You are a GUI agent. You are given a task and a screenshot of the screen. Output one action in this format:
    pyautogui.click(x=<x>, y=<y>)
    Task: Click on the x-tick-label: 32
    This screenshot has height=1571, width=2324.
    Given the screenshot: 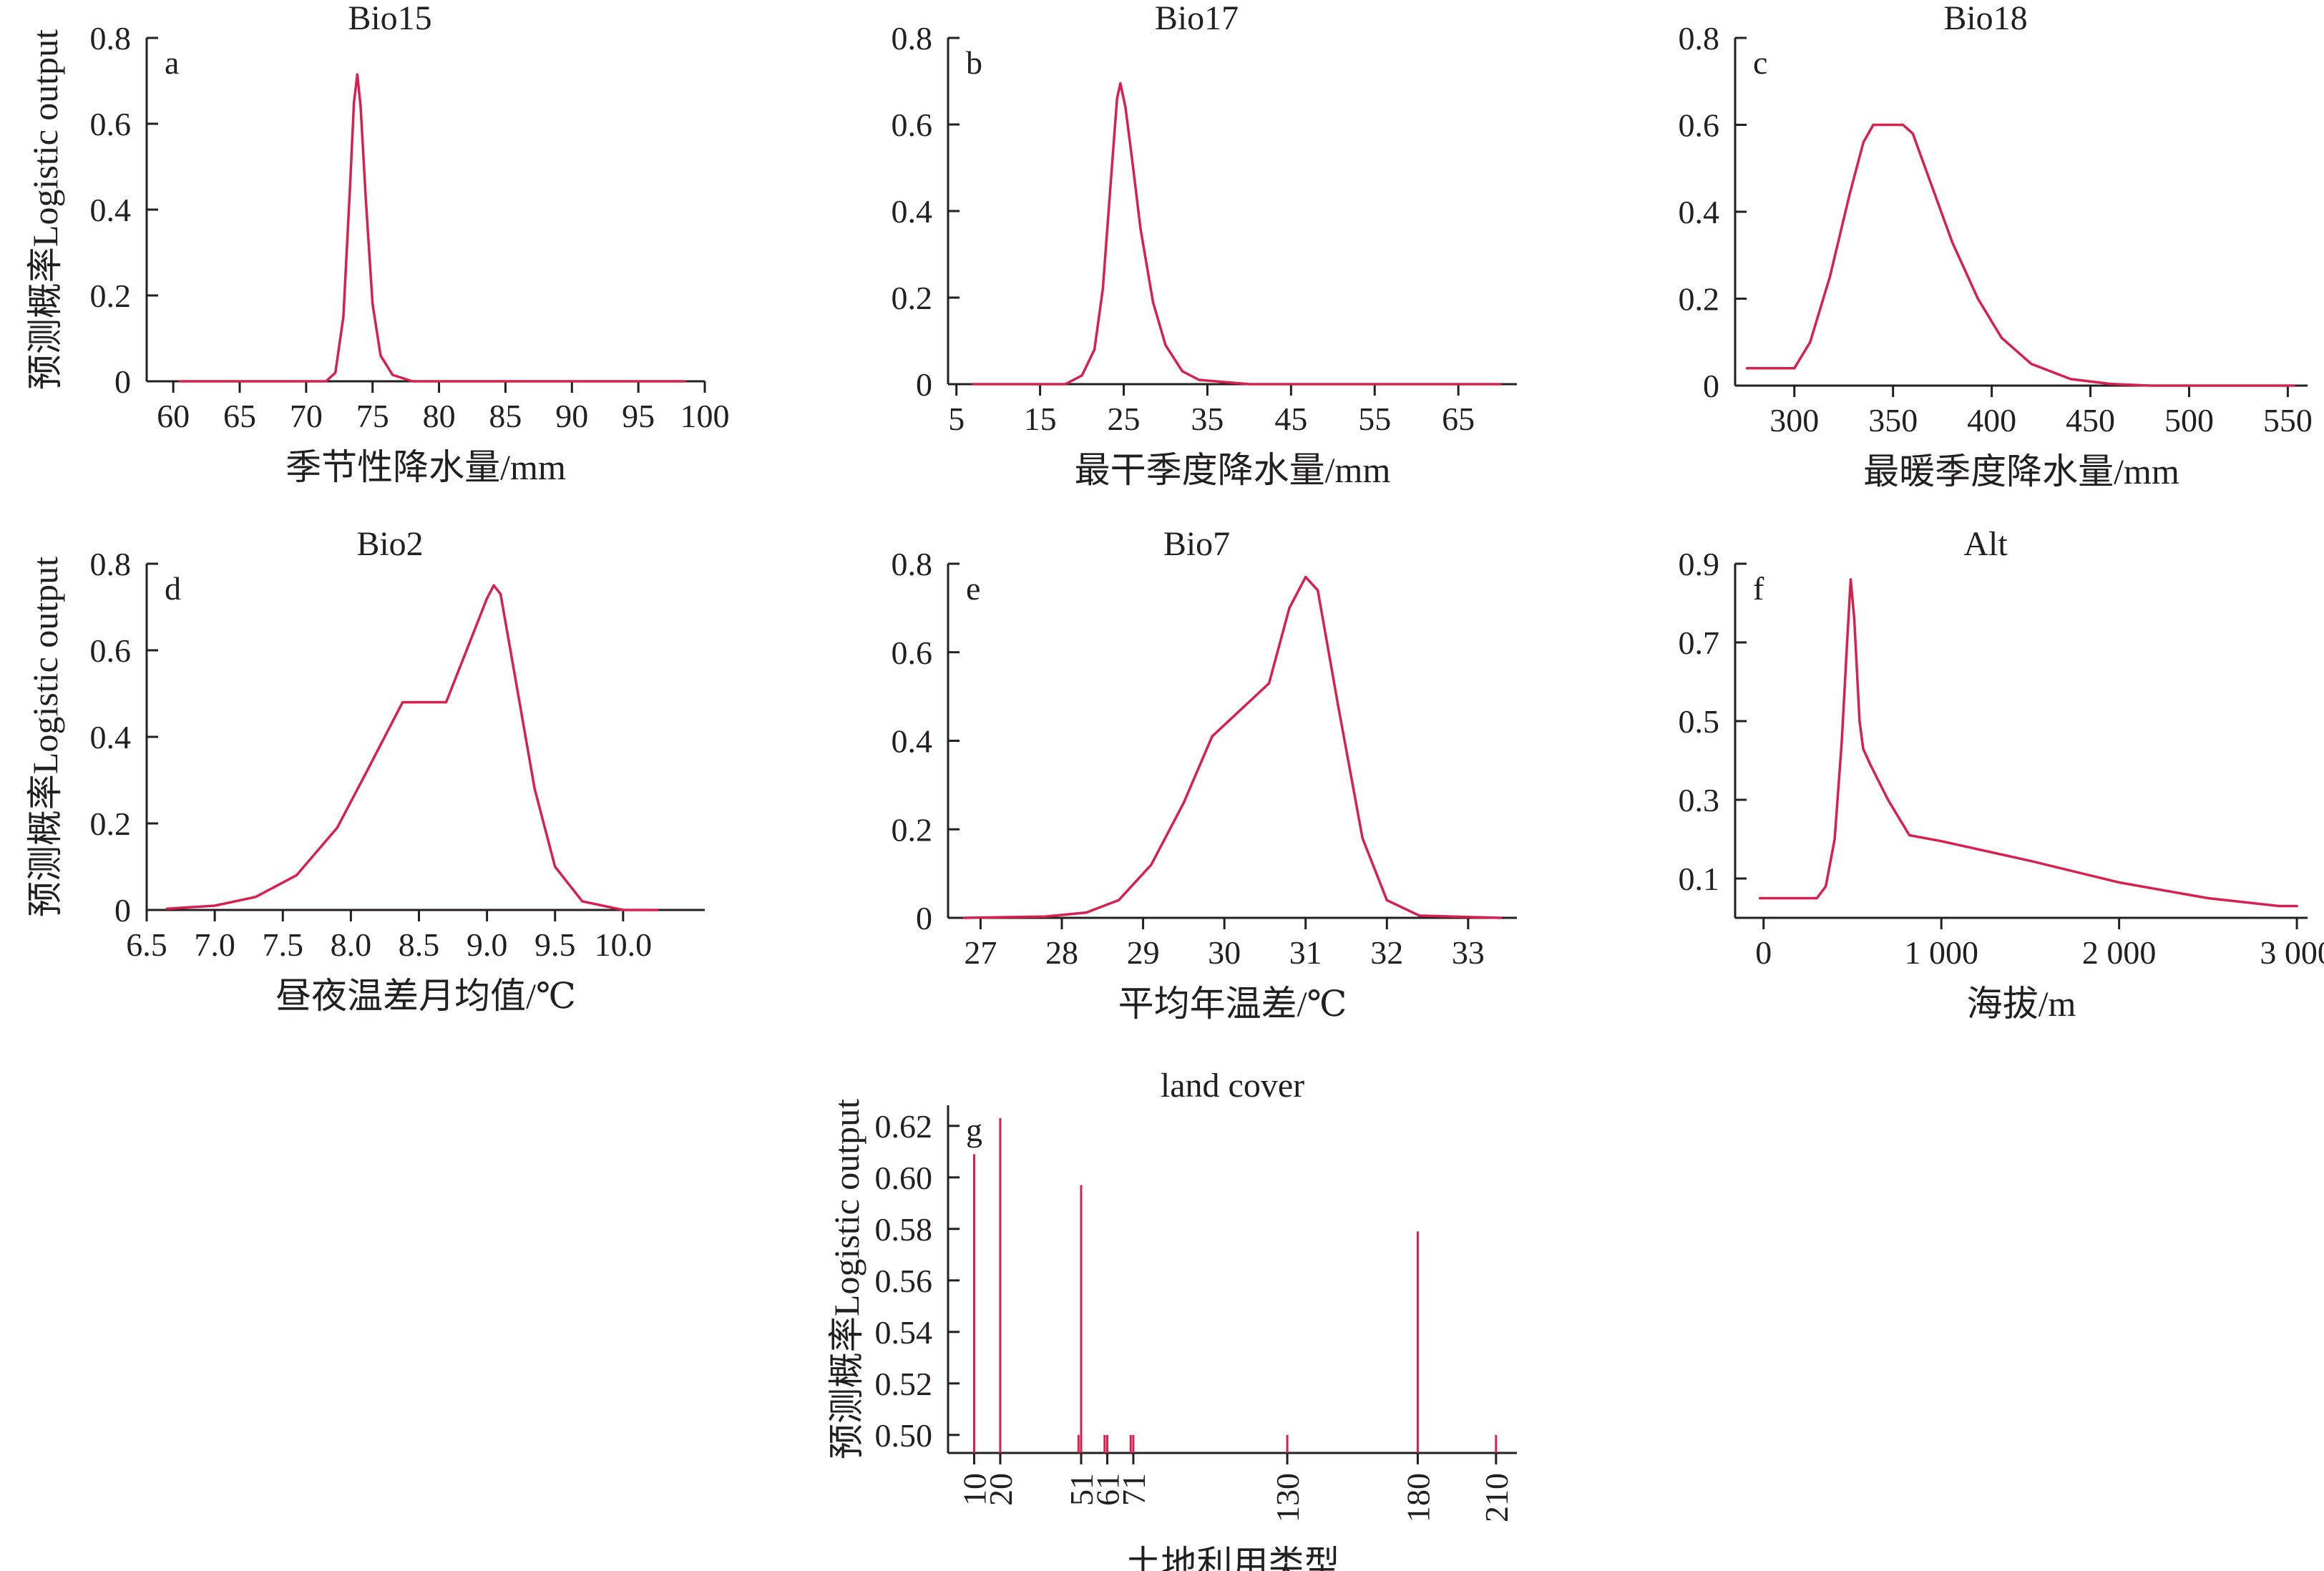 What is the action you would take?
    pyautogui.click(x=1387, y=953)
    